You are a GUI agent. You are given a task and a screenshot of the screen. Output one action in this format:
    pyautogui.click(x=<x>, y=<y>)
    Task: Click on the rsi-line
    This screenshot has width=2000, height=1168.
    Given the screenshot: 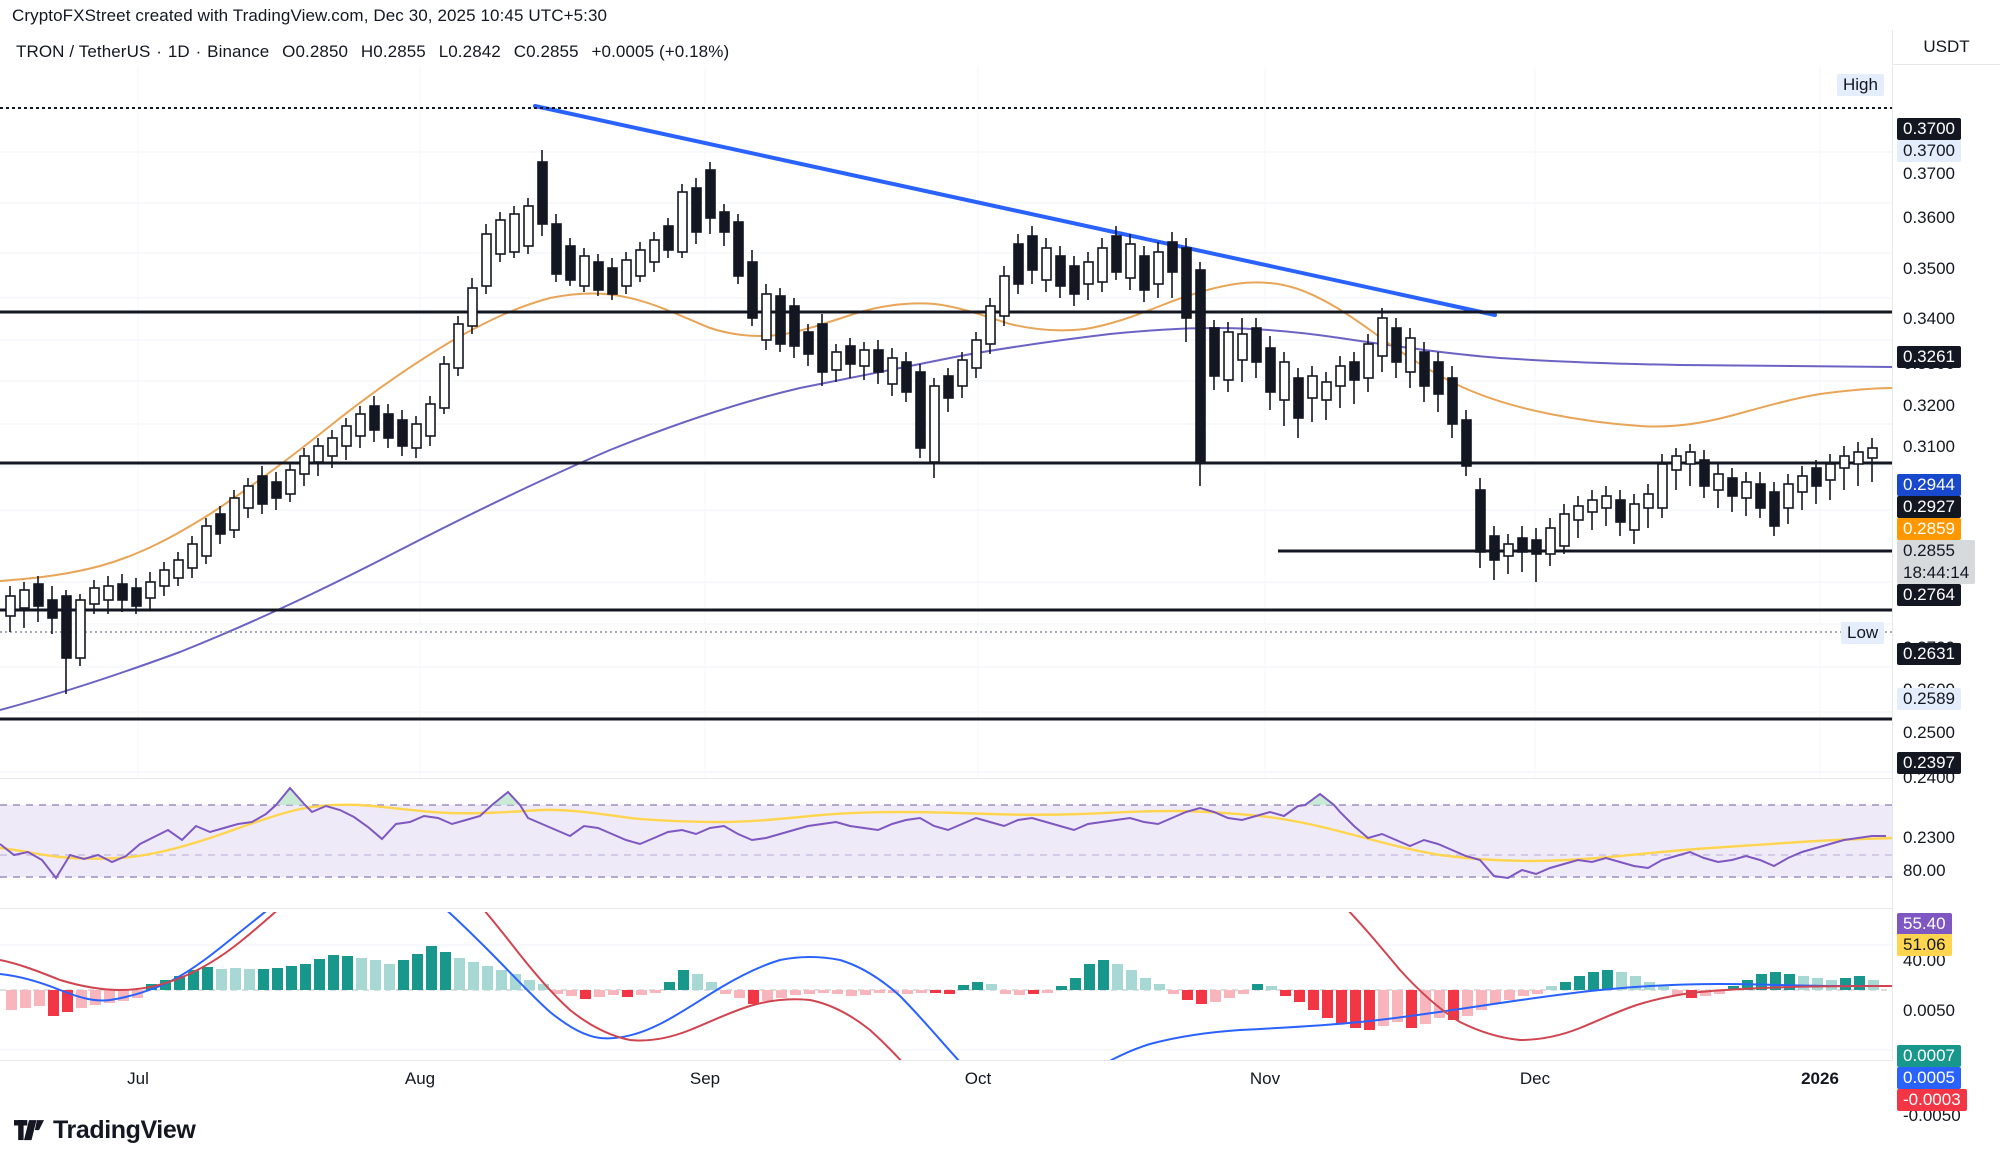 What is the action you would take?
    pyautogui.click(x=943, y=833)
    